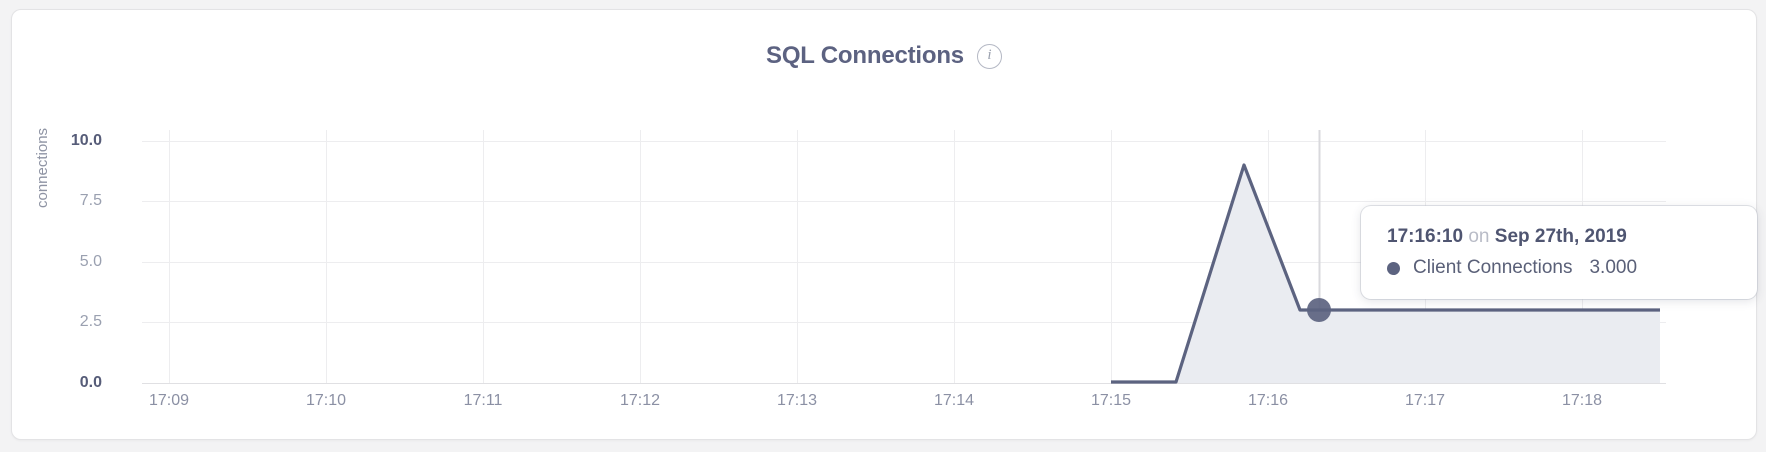 The width and height of the screenshot is (1766, 452). I want to click on x-axis-tick-1716: 17:16, so click(1268, 400).